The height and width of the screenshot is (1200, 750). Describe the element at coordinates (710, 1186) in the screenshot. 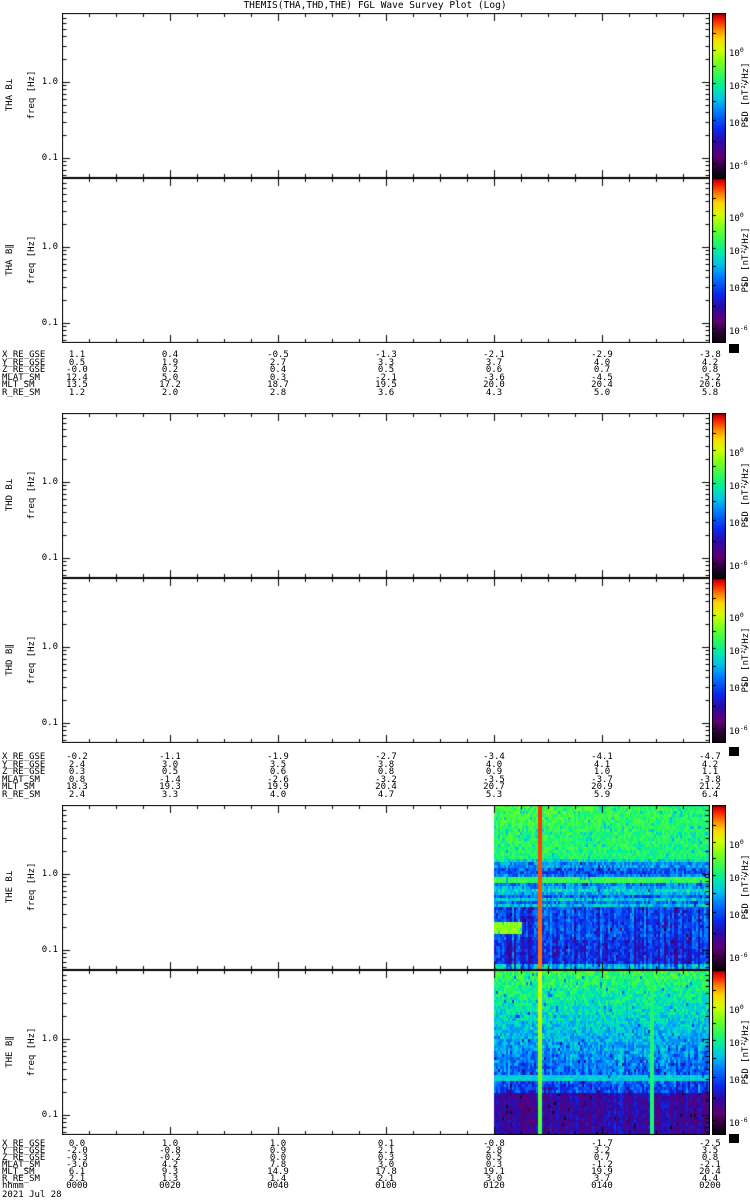

I see `time-tick-label: 0200` at that location.